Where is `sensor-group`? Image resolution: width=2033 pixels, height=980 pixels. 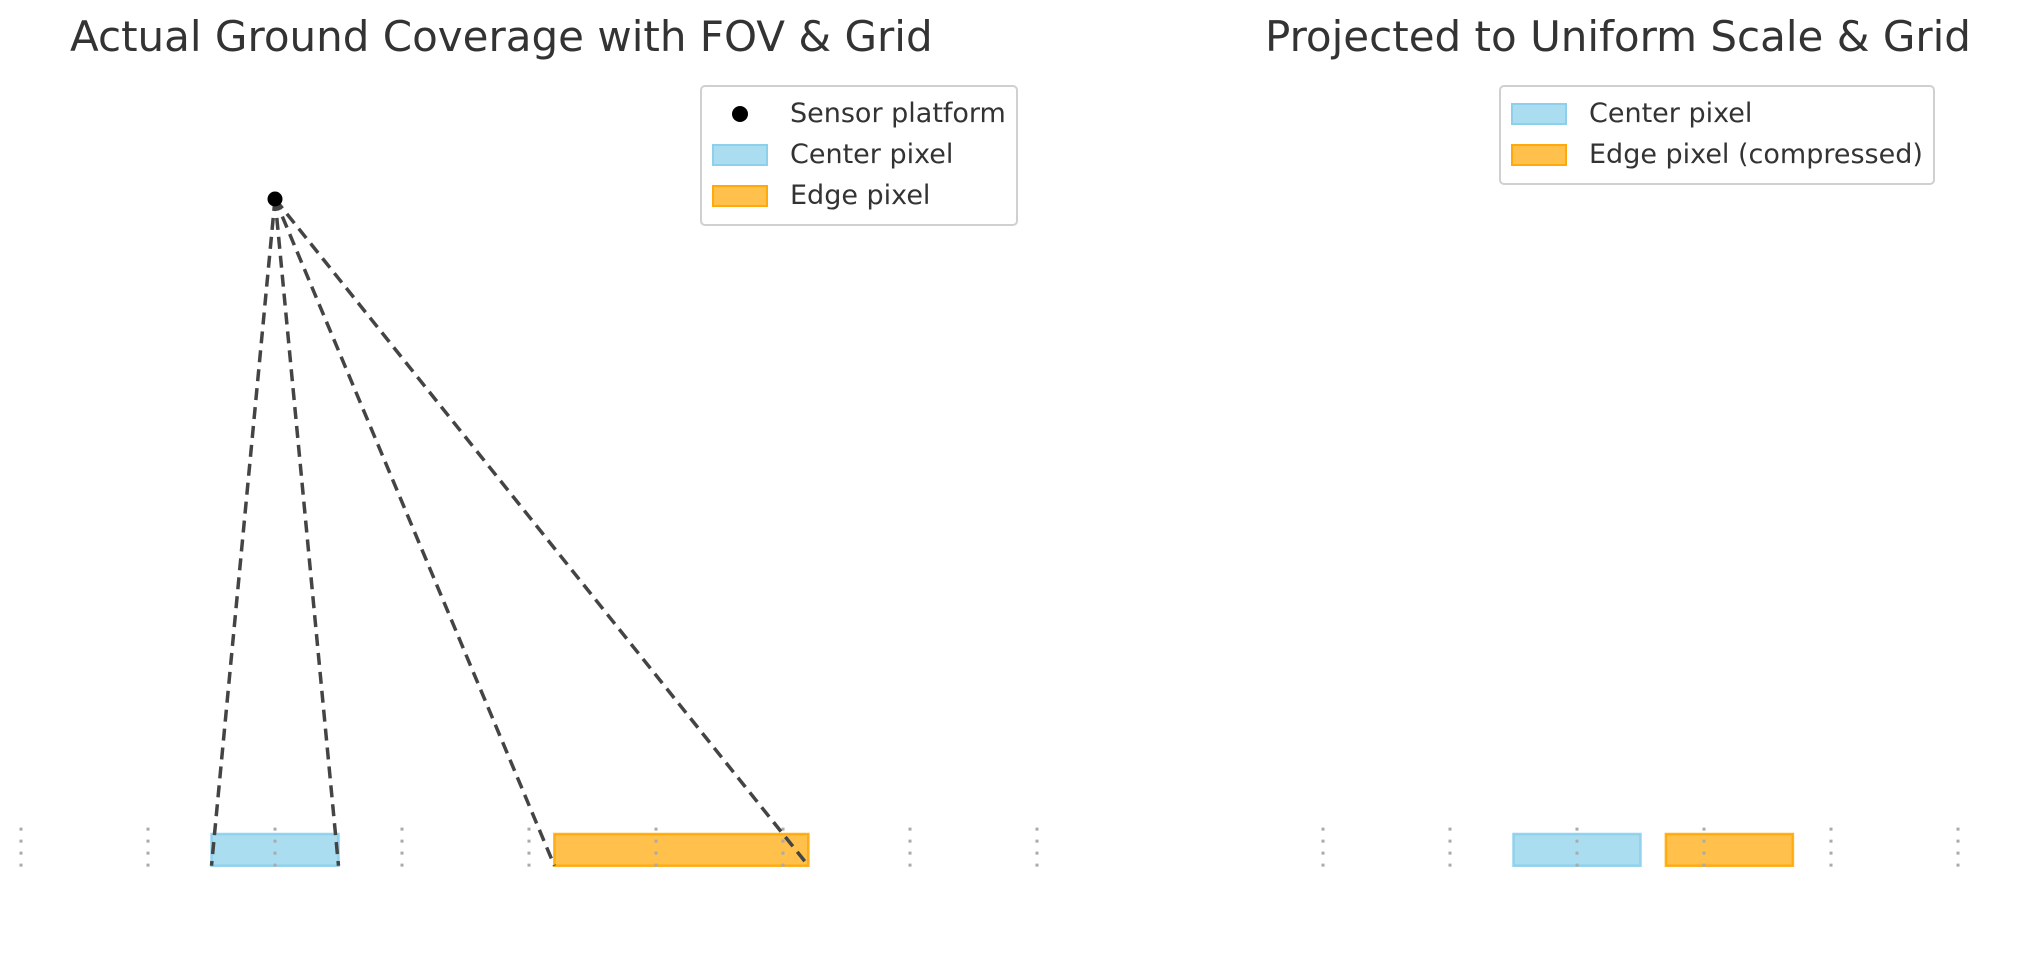
sensor-group is located at coordinates (275, 199).